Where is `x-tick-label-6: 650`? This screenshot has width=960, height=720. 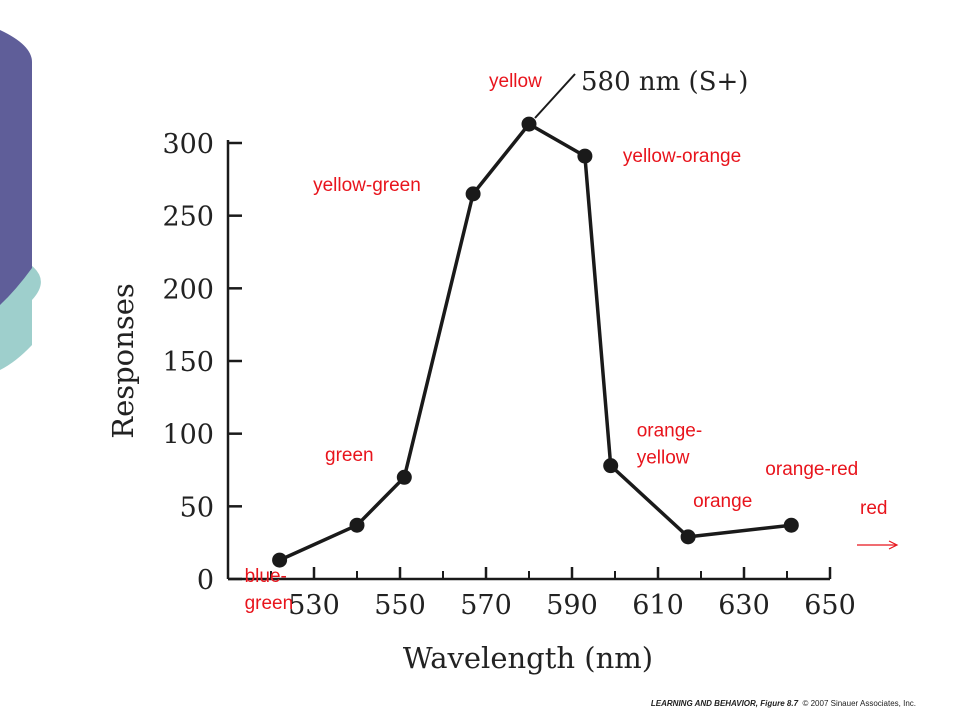
x-tick-label-6: 650 is located at coordinates (830, 605).